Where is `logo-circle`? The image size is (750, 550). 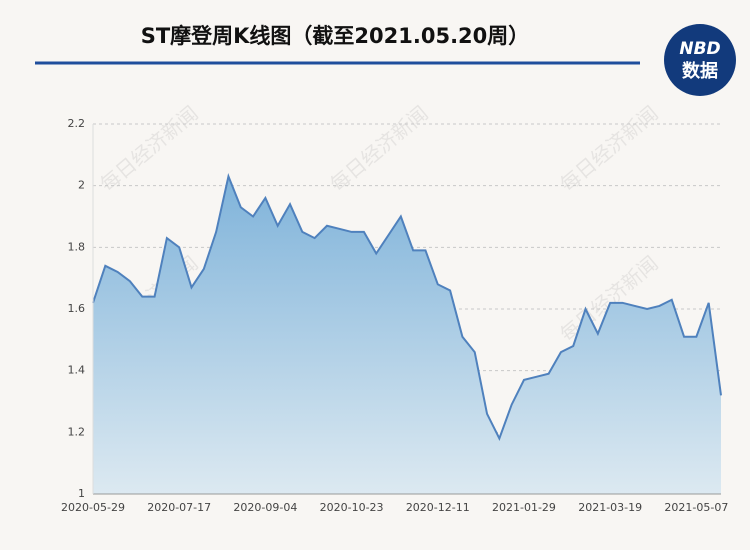 logo-circle is located at coordinates (700, 60).